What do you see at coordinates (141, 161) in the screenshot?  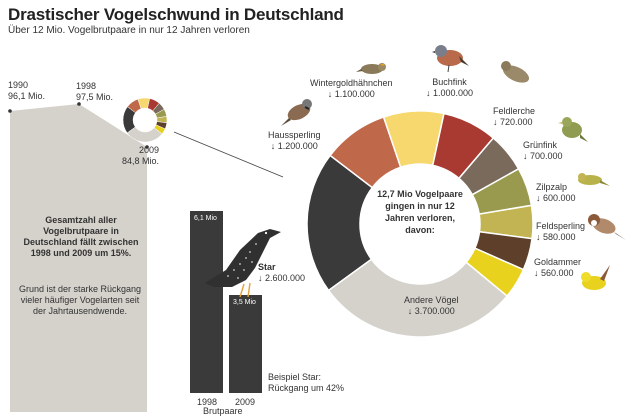 I see `trend-value-2009: 84,8 Mio.` at bounding box center [141, 161].